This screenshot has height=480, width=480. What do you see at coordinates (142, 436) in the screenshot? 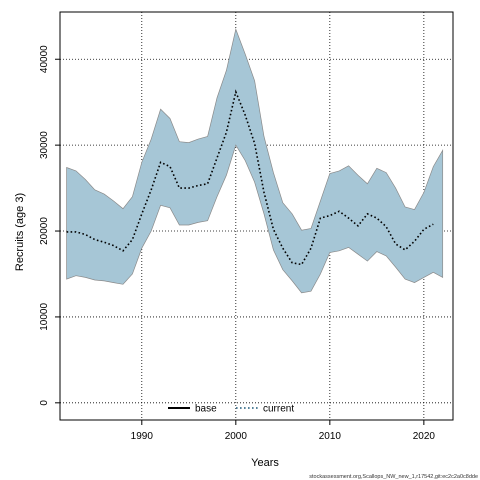
I see `x-tick-label: 1990` at bounding box center [142, 436].